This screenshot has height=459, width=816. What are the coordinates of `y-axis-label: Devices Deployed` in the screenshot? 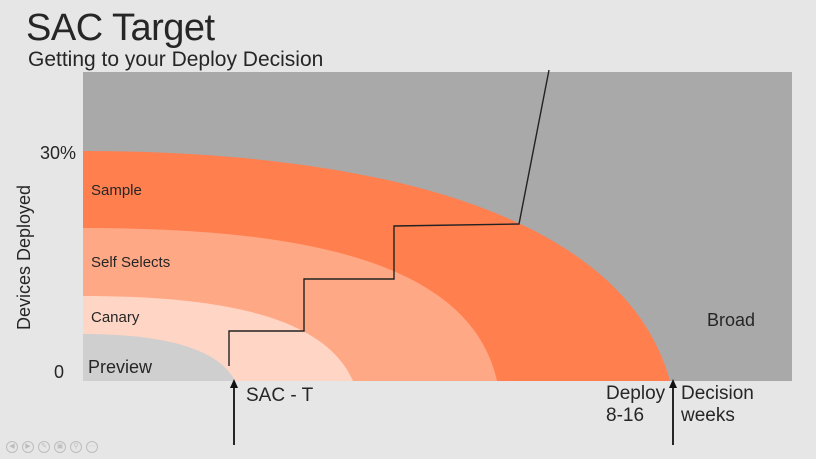 It's located at (24, 257).